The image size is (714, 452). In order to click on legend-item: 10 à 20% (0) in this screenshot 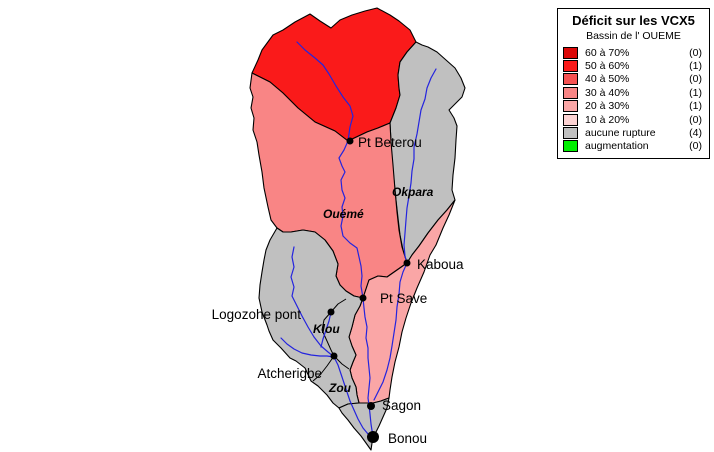, I will do `click(633, 119)`.